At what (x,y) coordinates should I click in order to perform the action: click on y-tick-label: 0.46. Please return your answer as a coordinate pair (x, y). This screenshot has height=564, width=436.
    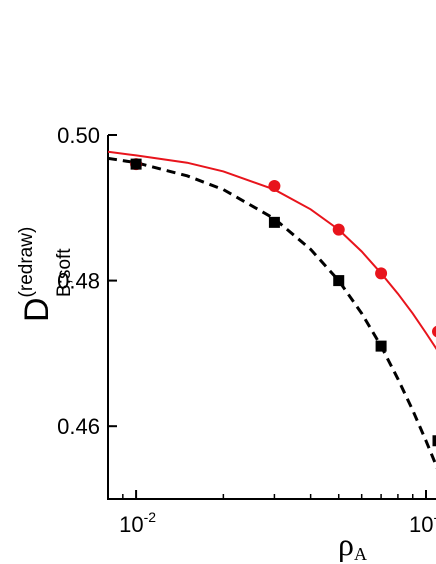
    Looking at the image, I should click on (78, 426).